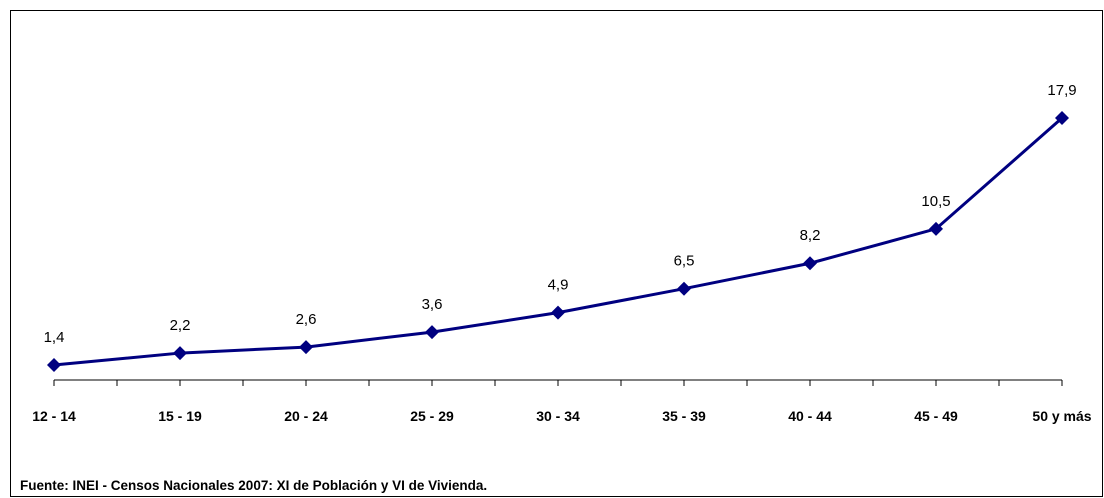  I want to click on data-label: 10,5, so click(935, 201).